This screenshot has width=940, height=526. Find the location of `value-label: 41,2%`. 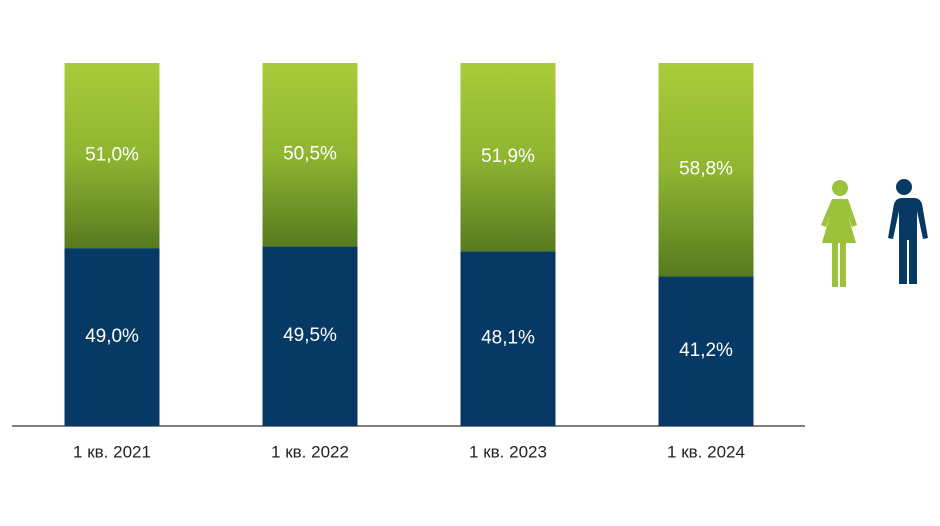

value-label: 41,2% is located at coordinates (706, 350).